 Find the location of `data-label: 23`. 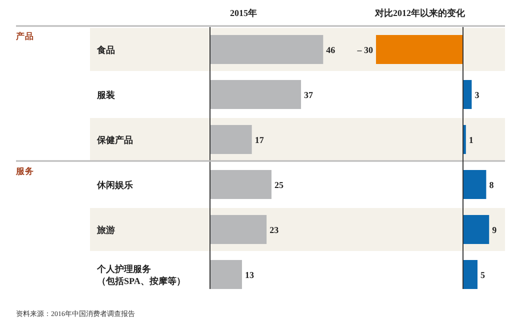

data-label: 23 is located at coordinates (275, 230).